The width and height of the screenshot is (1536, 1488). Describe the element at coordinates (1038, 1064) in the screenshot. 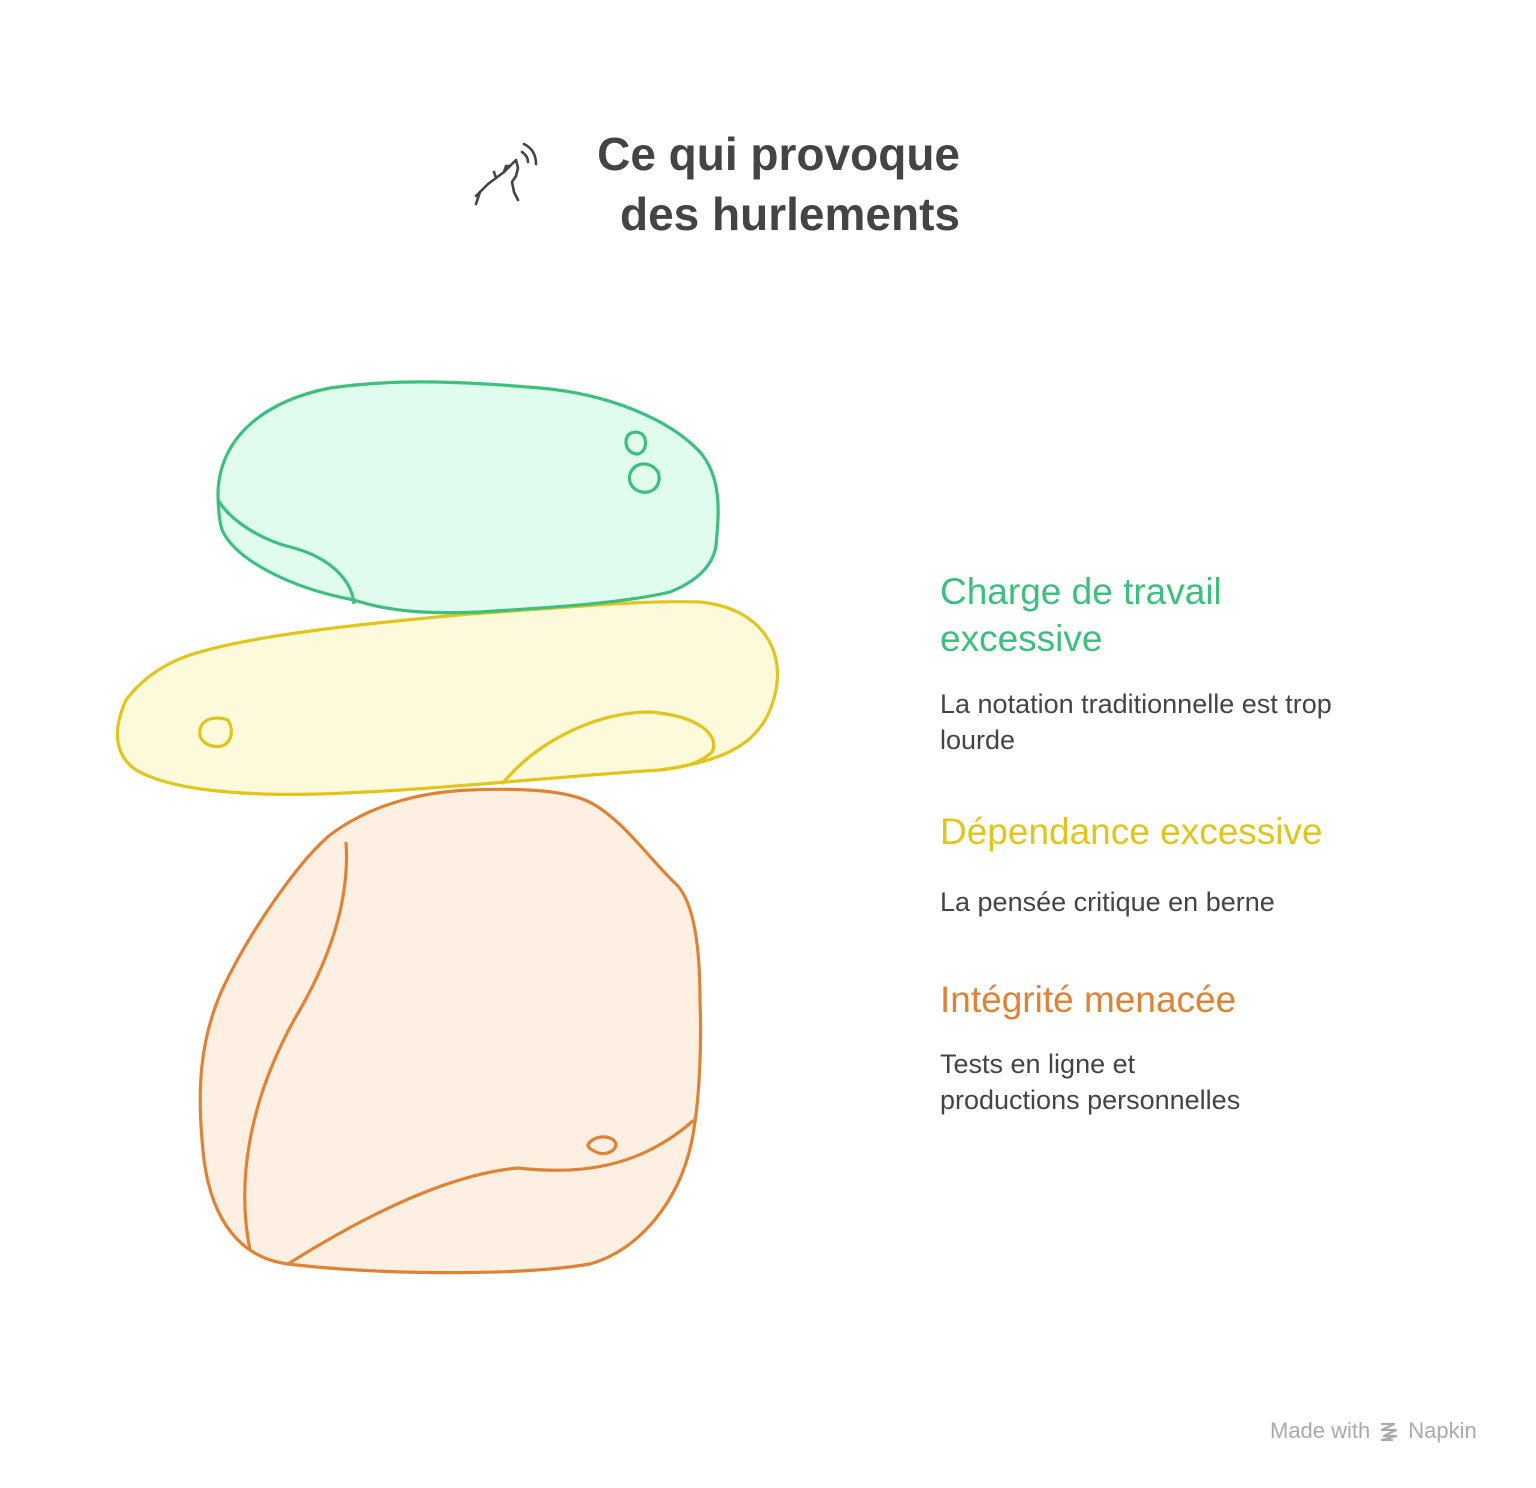

I see `item-desc-line: Tests en ligne et` at that location.